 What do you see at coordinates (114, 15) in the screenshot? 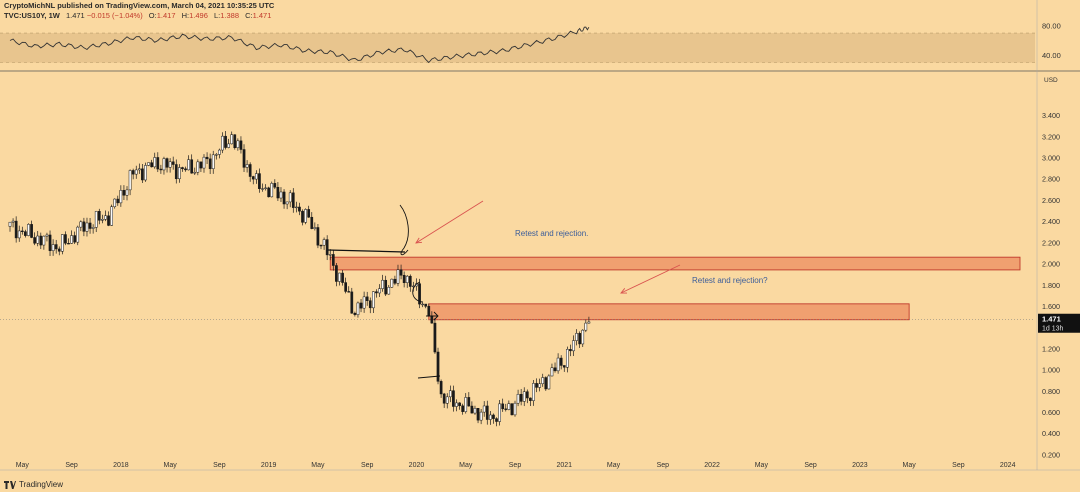
I see `change-value: −0.015 (−1.04%)` at bounding box center [114, 15].